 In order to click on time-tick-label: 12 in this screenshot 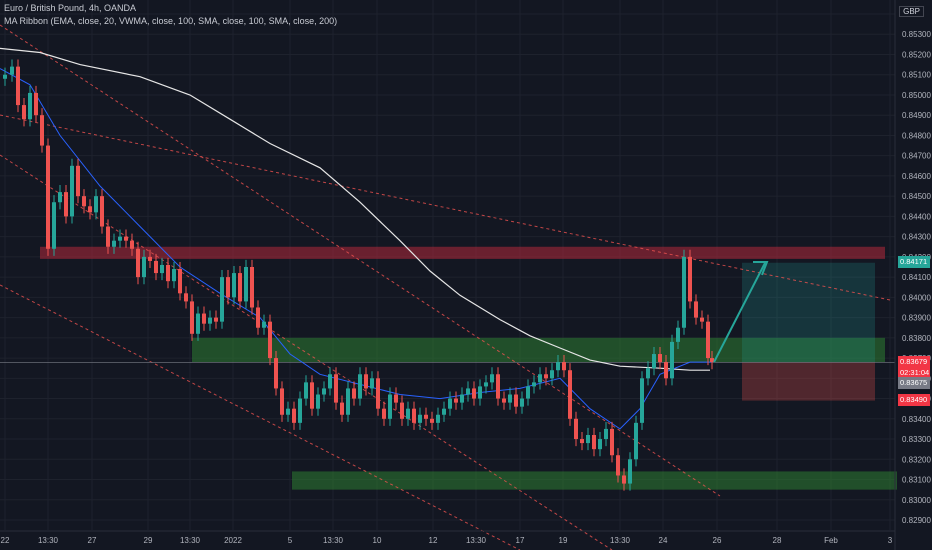, I will do `click(433, 540)`.